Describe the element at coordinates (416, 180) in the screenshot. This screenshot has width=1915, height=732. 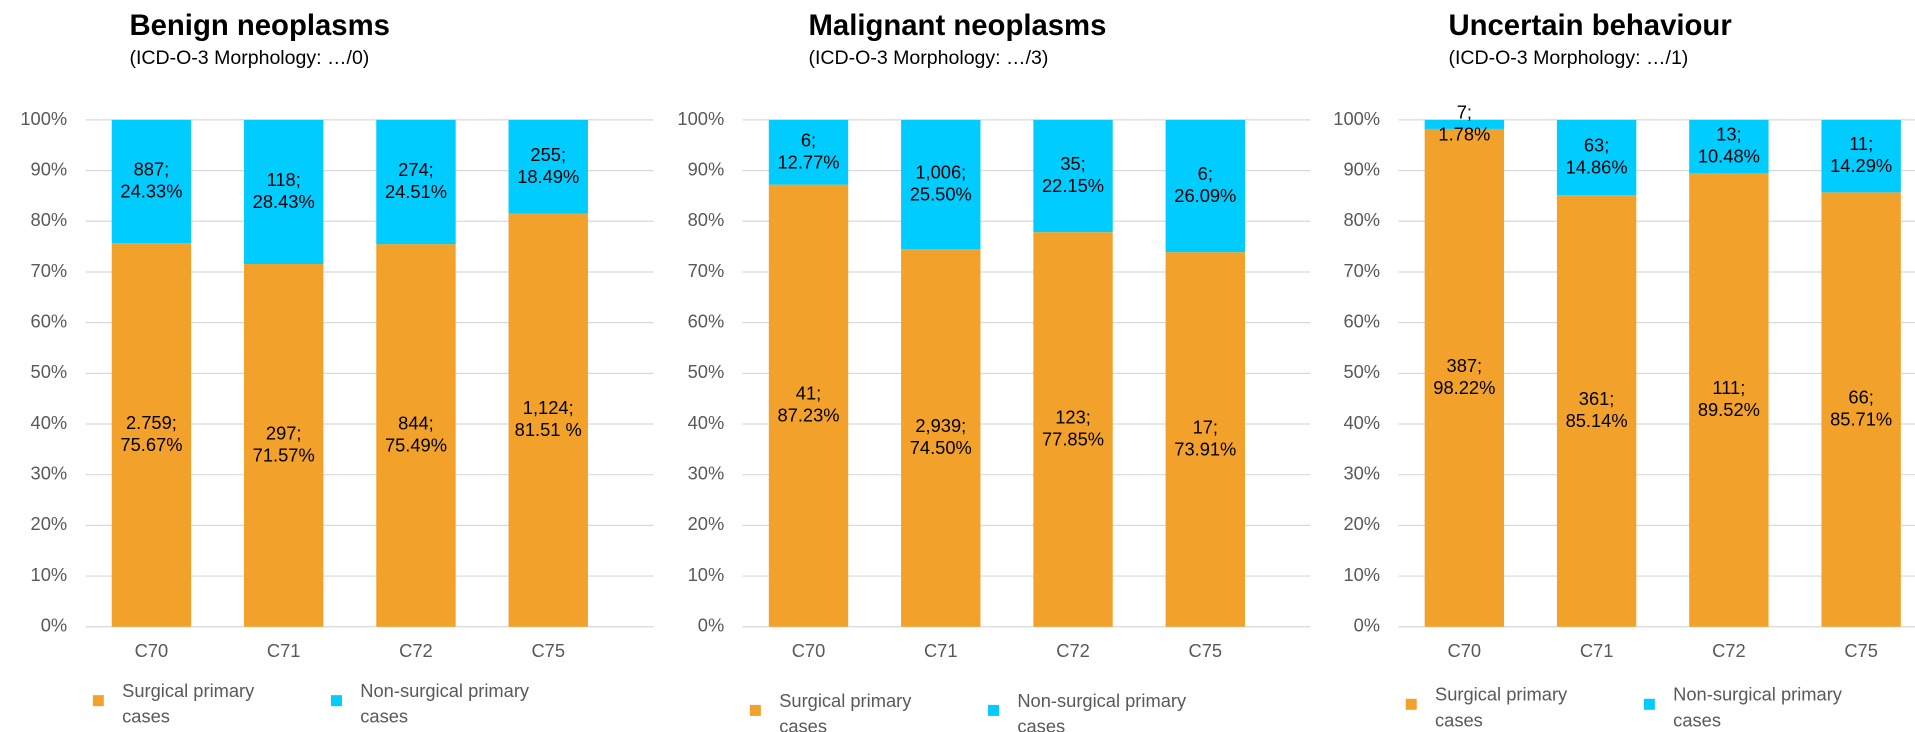
I see `data-label: 274; 24.51%` at that location.